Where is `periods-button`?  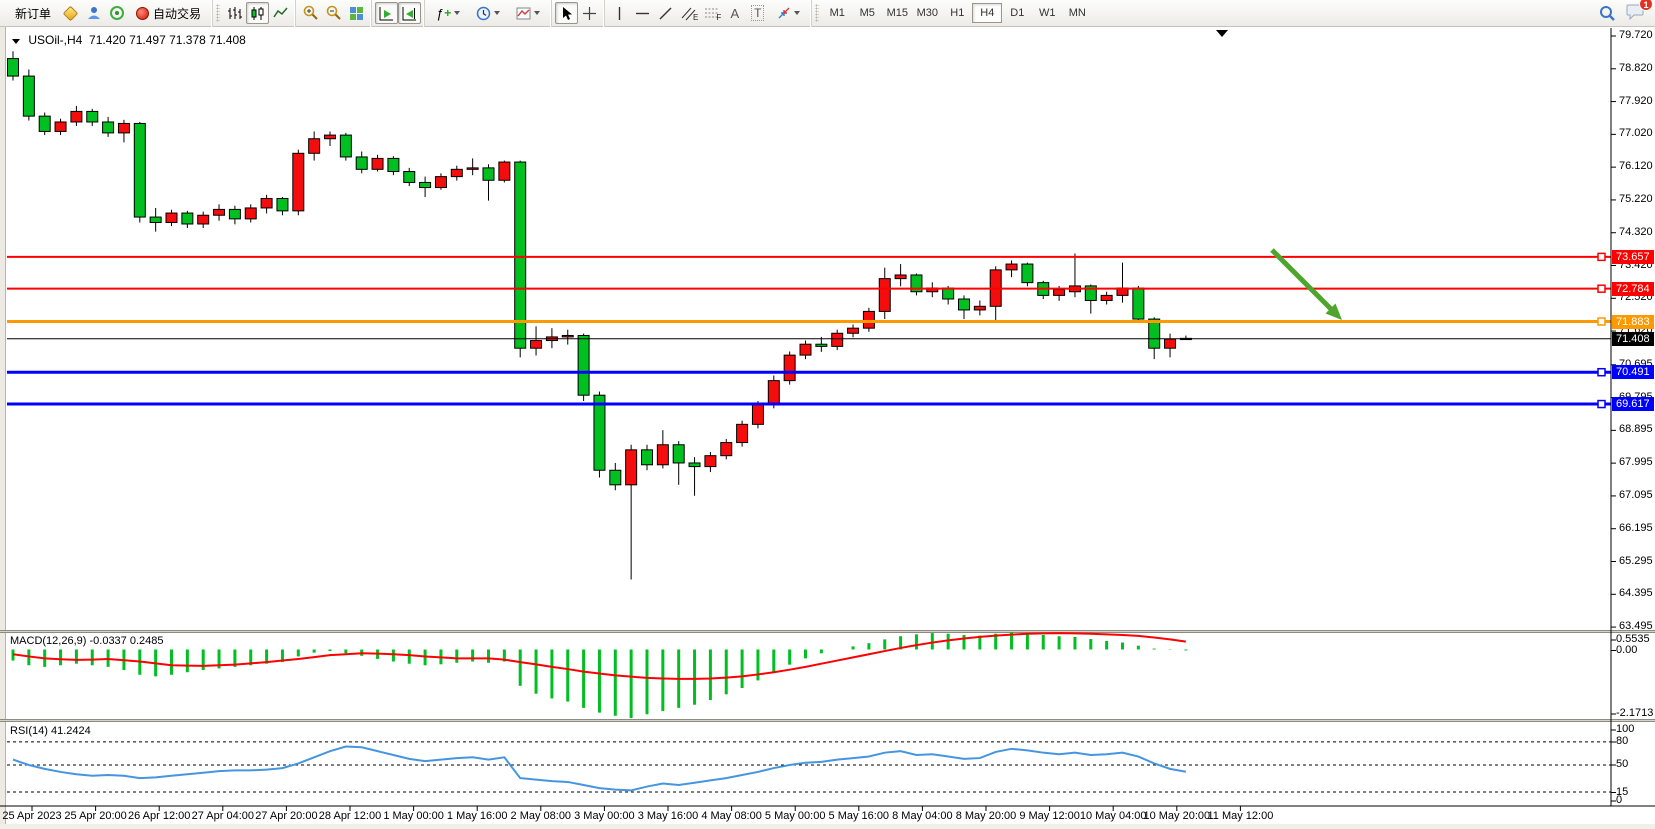 periods-button is located at coordinates (488, 13).